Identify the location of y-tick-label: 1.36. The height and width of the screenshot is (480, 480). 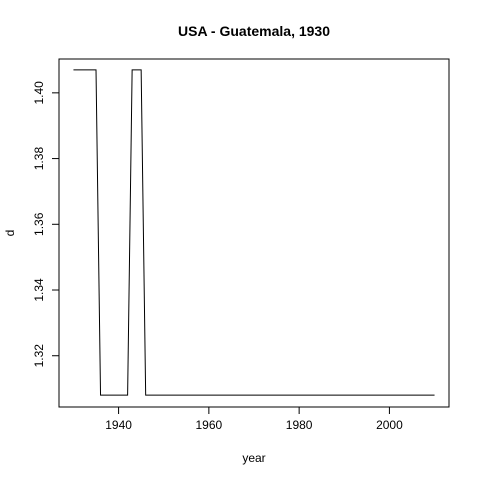
(39, 224).